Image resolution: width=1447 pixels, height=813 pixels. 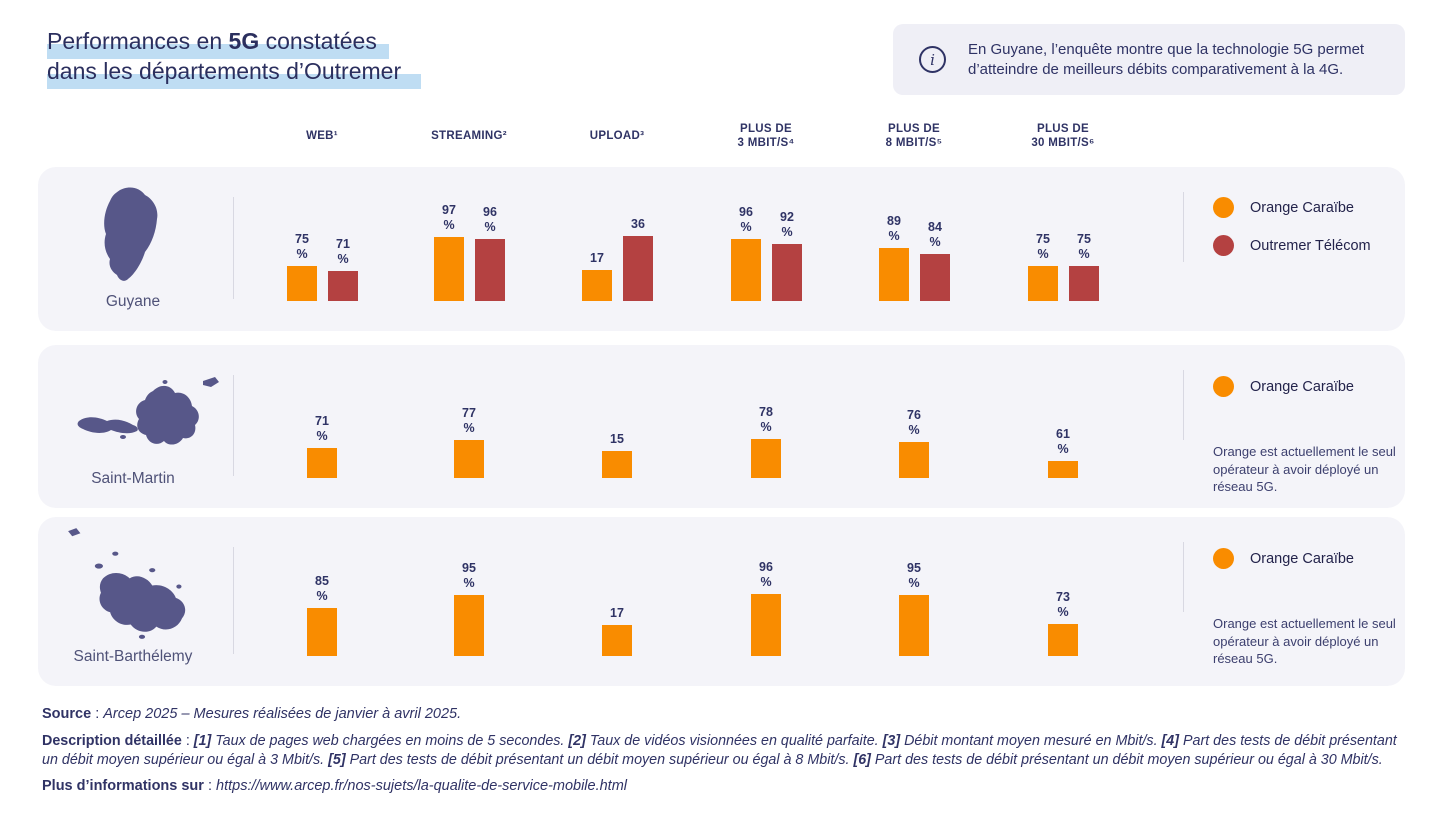 I want to click on column-header-streaming-: STREAMING², so click(x=469, y=136).